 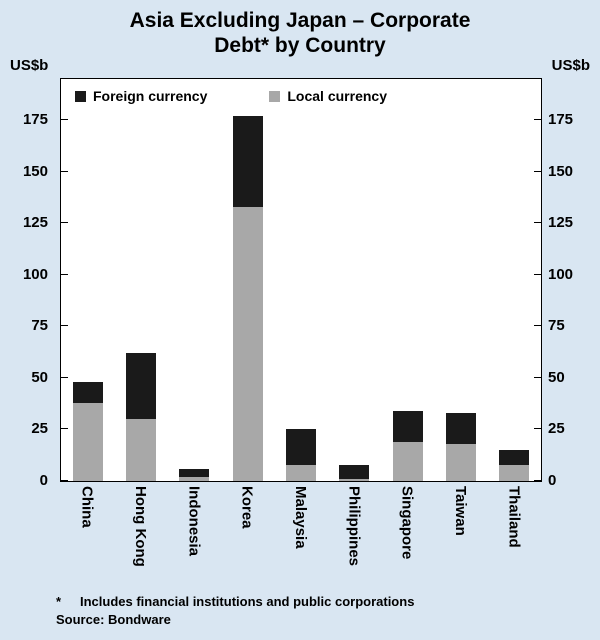 I want to click on x-axis-label-taiwan: Taiwan, so click(x=460, y=511).